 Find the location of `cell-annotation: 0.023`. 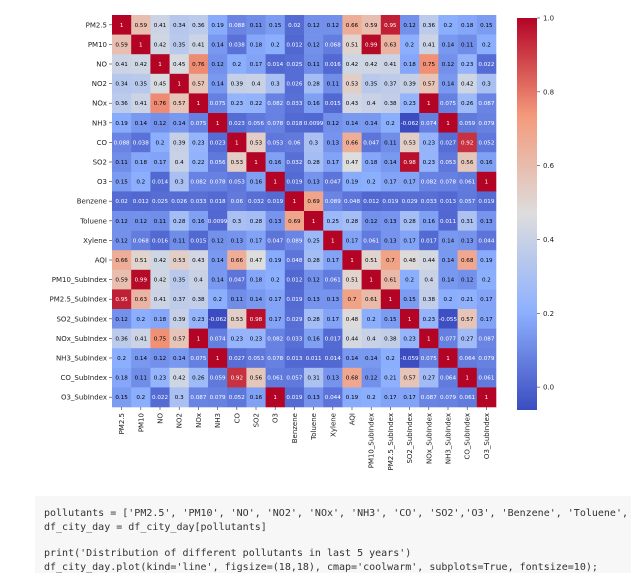

cell-annotation: 0.023 is located at coordinates (218, 143).